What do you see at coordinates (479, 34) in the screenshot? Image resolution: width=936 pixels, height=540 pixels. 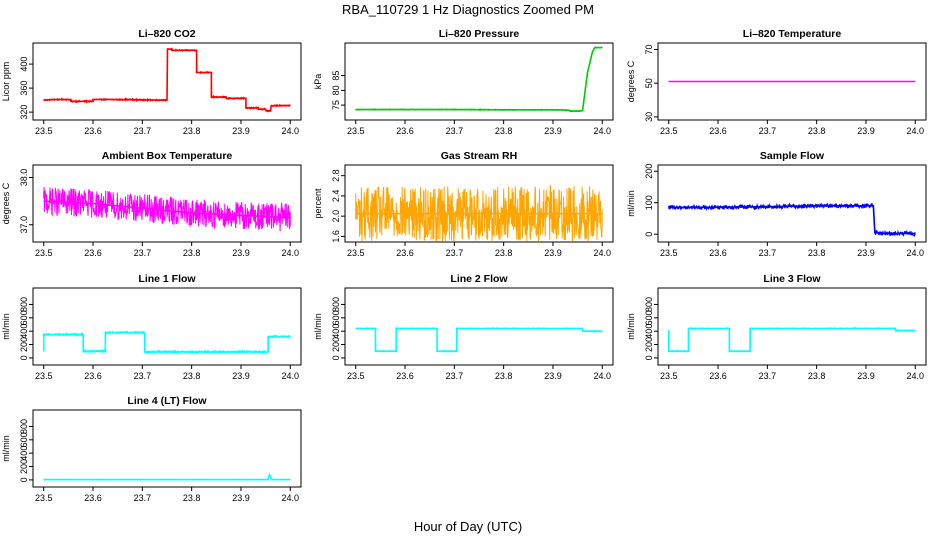 I see `panel-title: Li–820 Pressure` at bounding box center [479, 34].